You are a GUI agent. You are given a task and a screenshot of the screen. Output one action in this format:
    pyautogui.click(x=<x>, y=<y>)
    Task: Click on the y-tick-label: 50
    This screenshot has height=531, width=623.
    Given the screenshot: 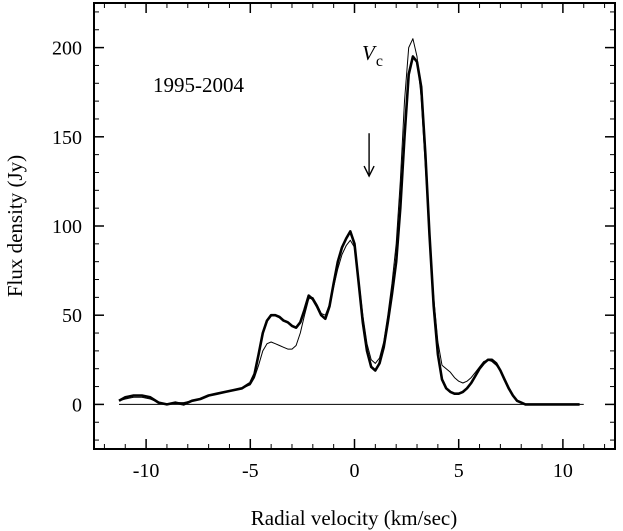 What is the action you would take?
    pyautogui.click(x=72, y=316)
    